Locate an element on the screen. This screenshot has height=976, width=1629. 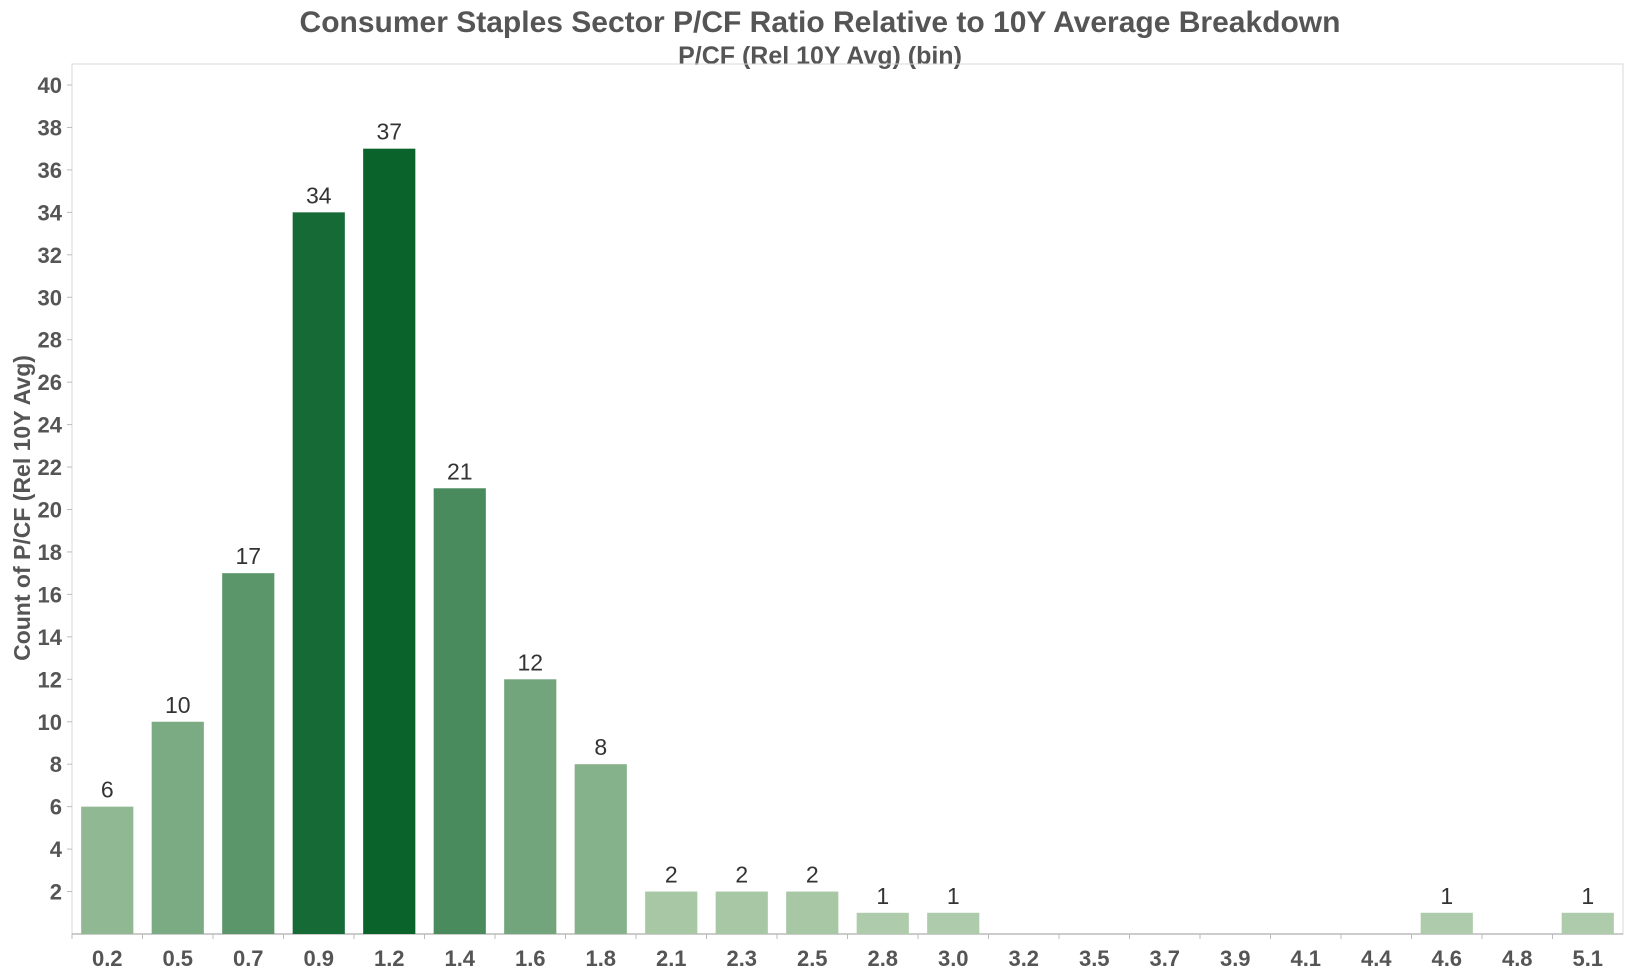
x-tick-label: 1.2 is located at coordinates (389, 958).